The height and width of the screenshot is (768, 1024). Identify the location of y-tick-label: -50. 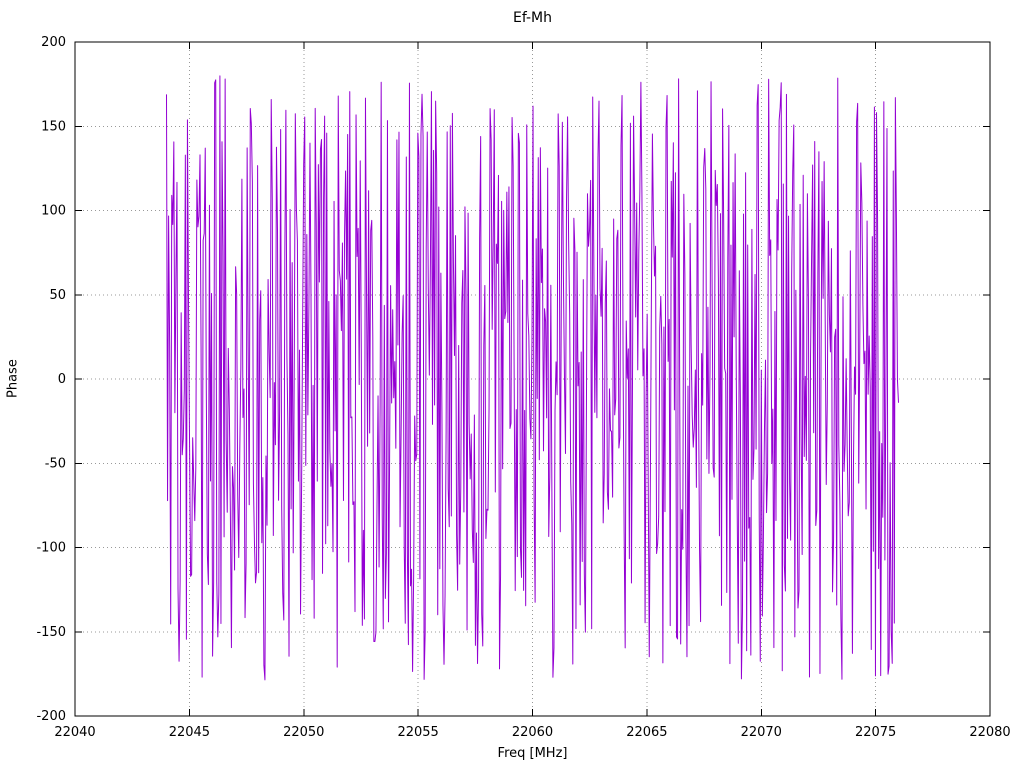
(55, 463).